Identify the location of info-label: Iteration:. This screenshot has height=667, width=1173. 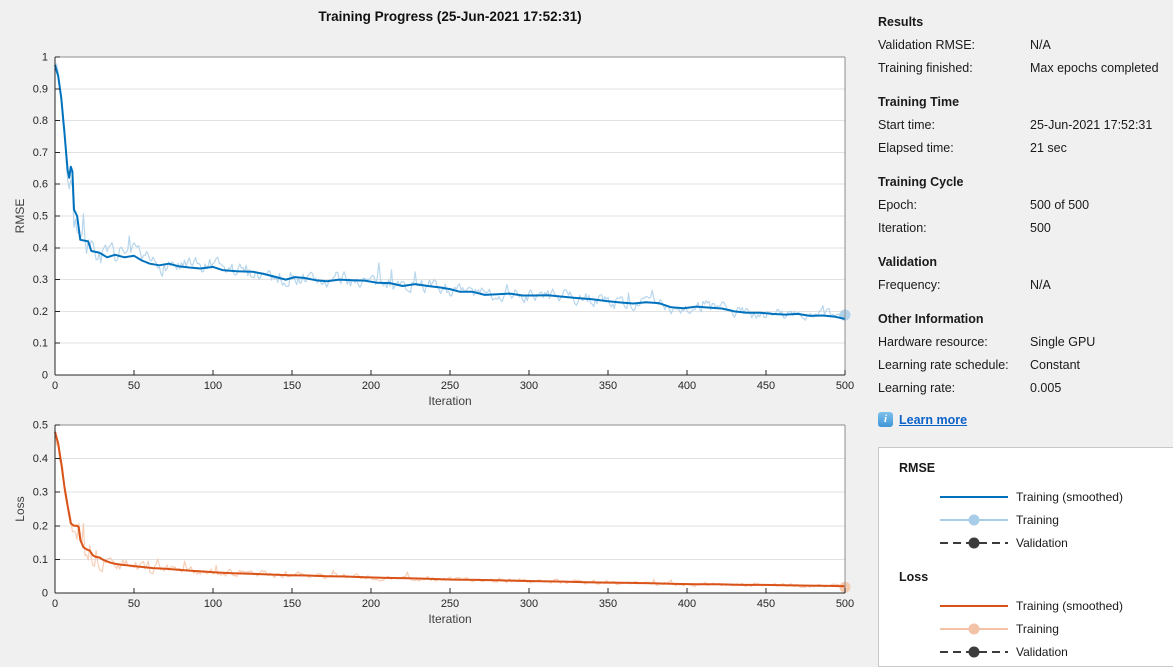
(902, 228).